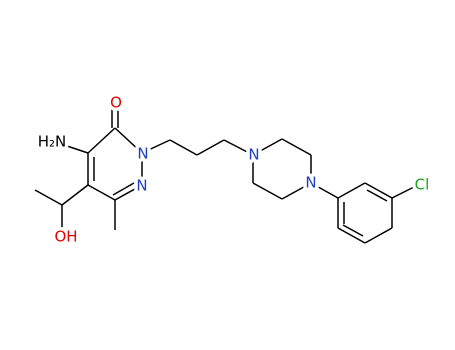 This screenshot has height=350, width=455. I want to click on atom-label: H₂N, so click(52, 142).